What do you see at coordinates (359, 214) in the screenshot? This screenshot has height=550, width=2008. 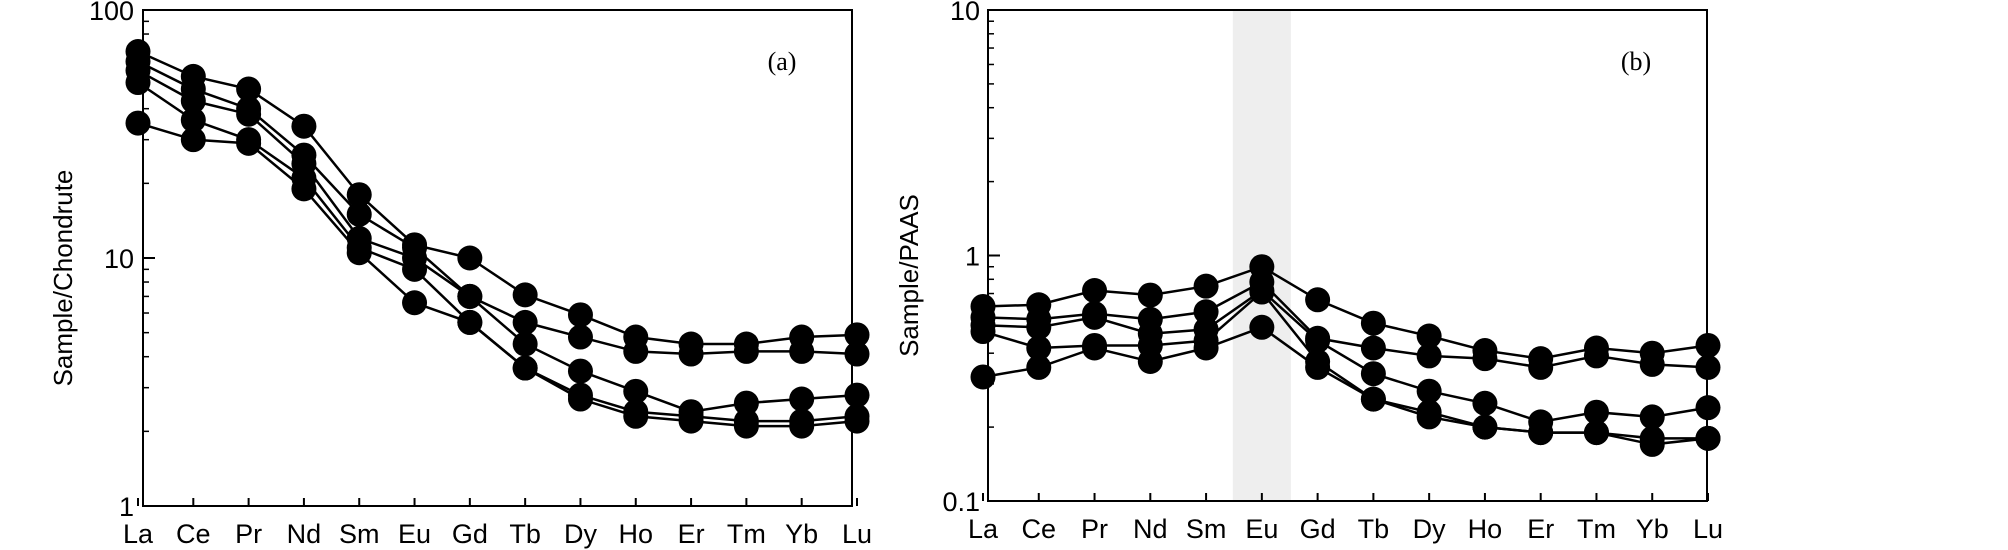 I see `data-point-s2-sm` at bounding box center [359, 214].